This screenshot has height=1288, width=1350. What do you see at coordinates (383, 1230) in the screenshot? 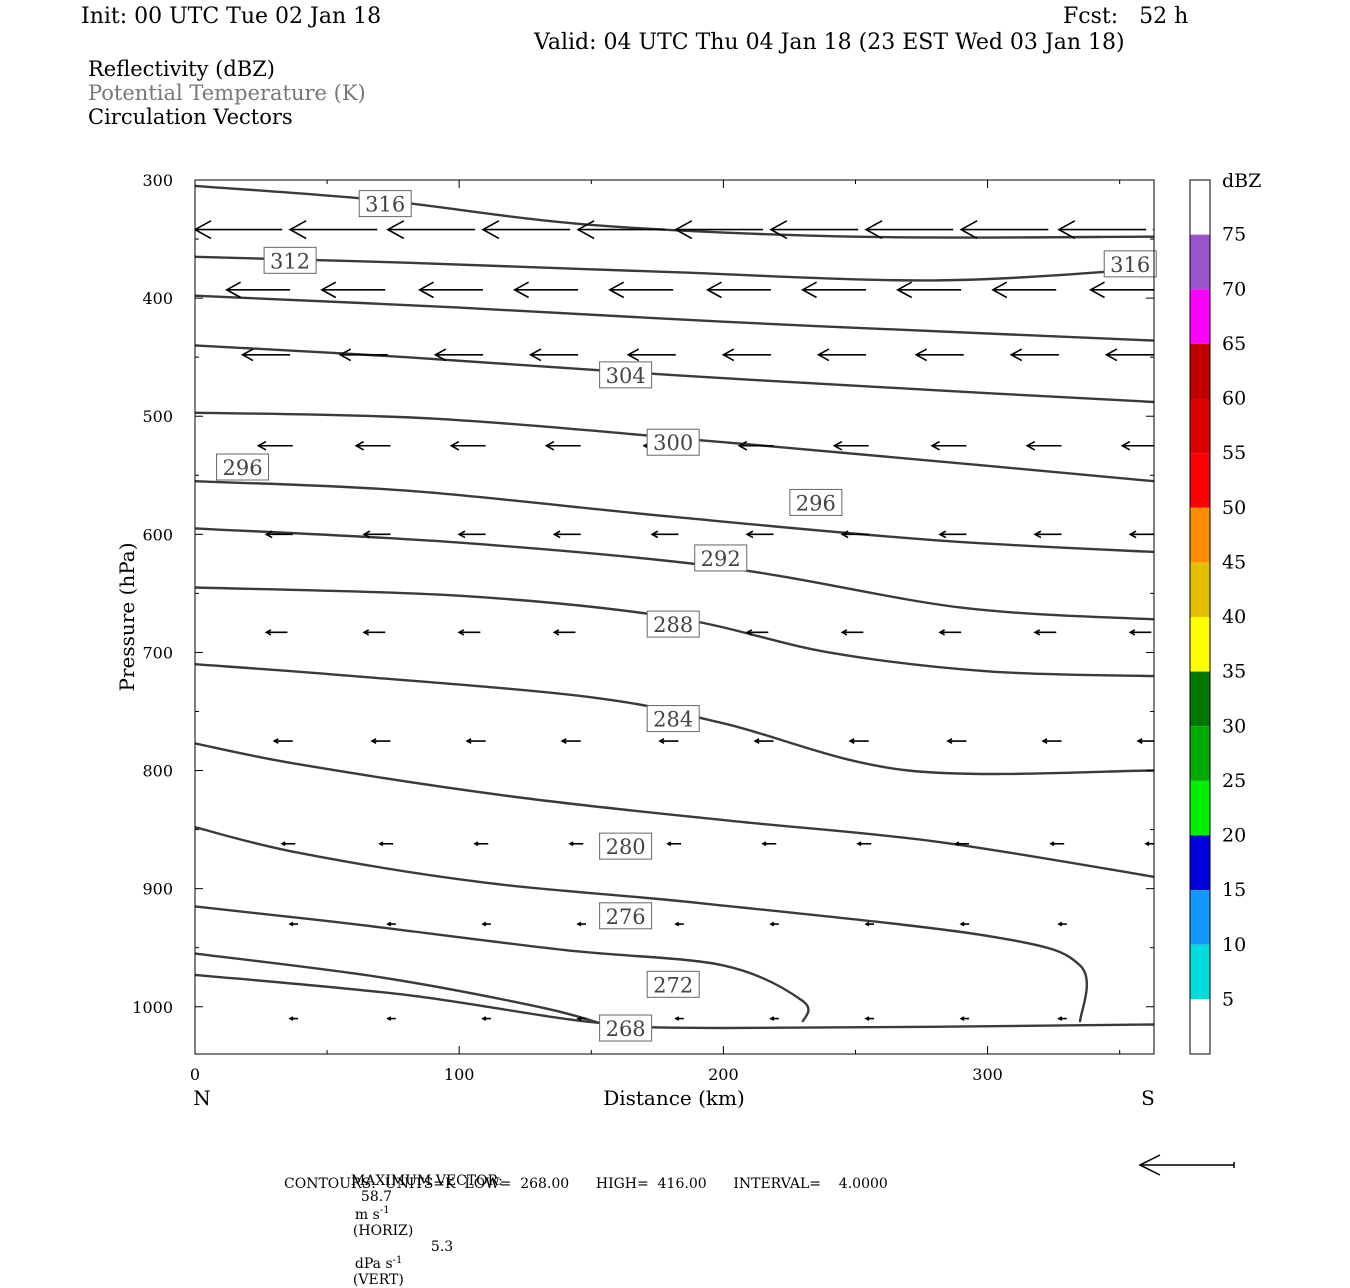
I see `horiz-tag: (HORIZ)` at bounding box center [383, 1230].